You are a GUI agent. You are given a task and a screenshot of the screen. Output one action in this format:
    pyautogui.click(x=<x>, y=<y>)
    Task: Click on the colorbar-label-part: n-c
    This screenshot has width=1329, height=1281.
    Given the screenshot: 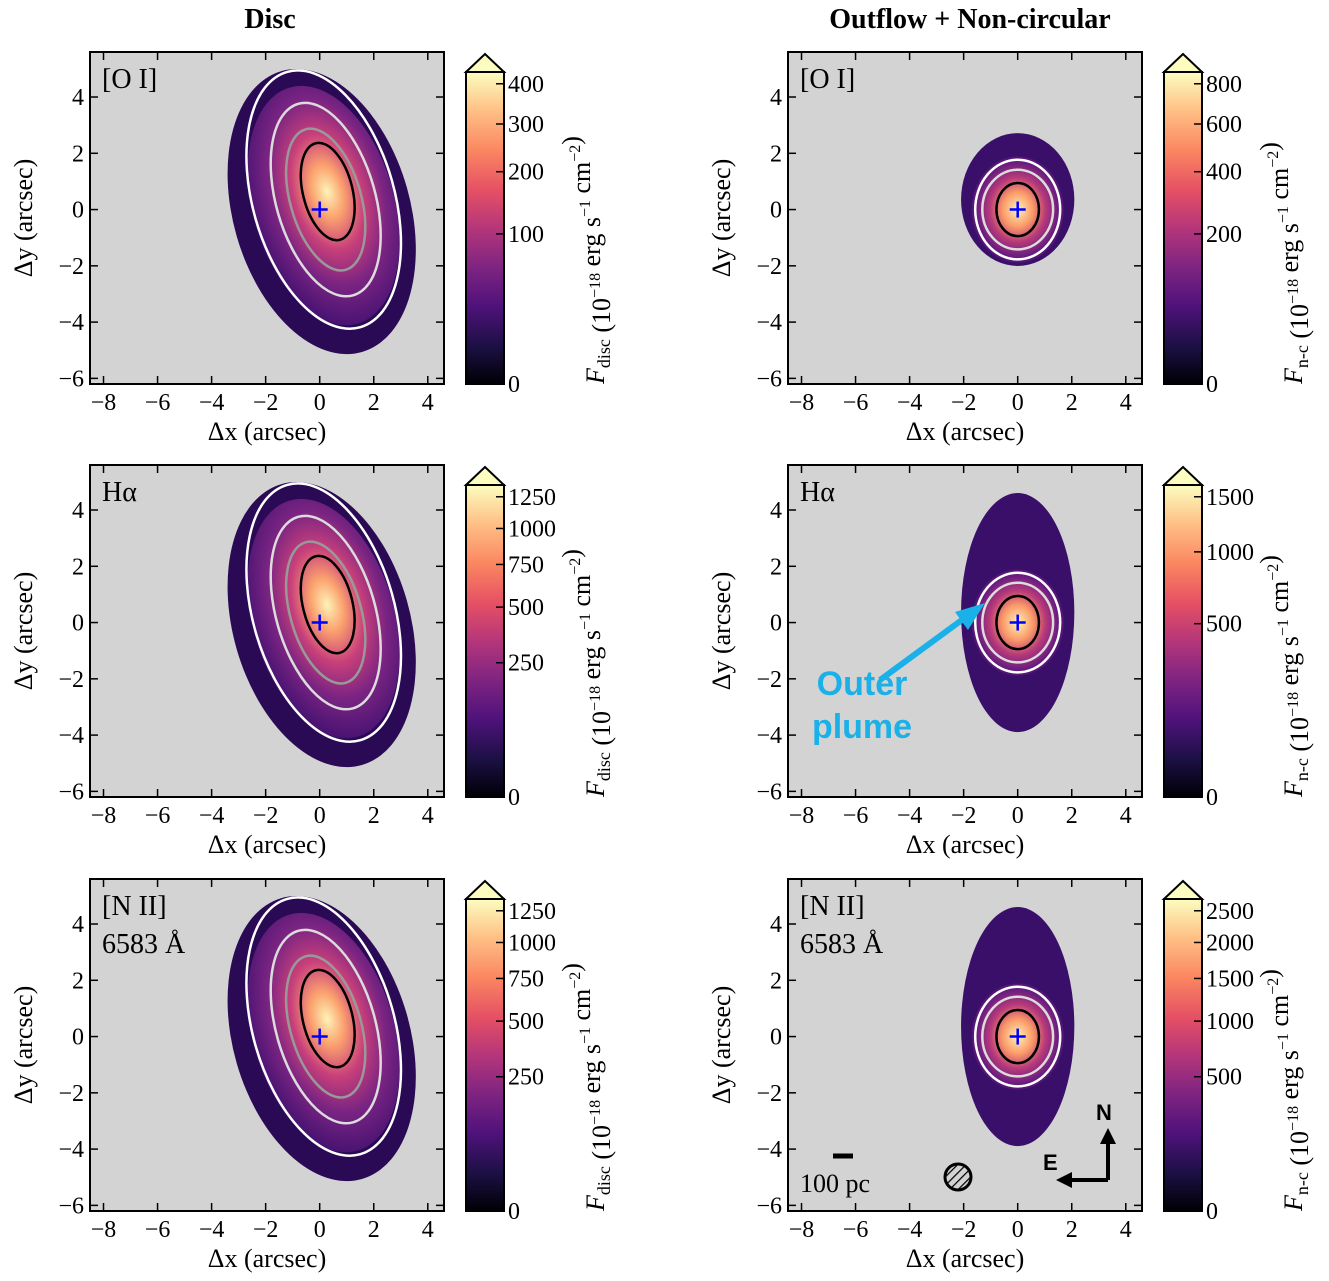 What is the action you would take?
    pyautogui.click(x=1302, y=1183)
    